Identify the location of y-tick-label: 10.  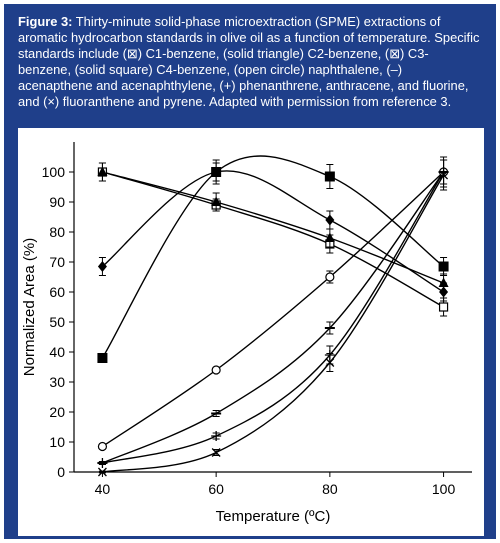
(57, 442).